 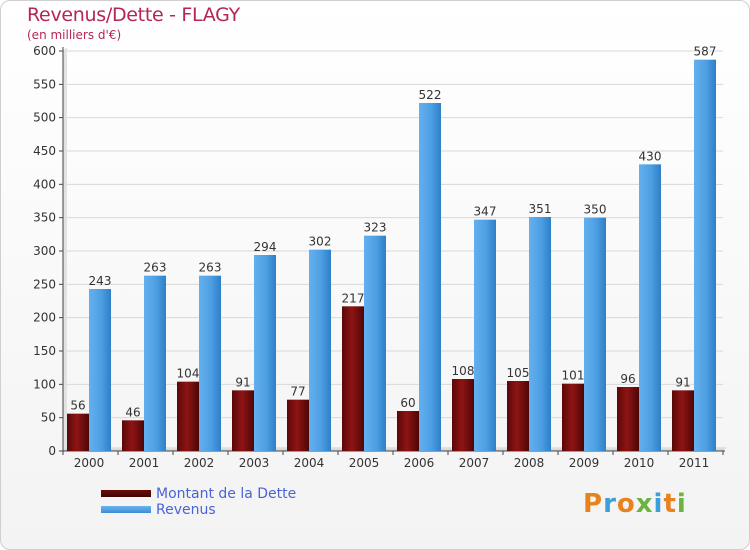 I want to click on data-label-revenue: 294, so click(x=265, y=247).